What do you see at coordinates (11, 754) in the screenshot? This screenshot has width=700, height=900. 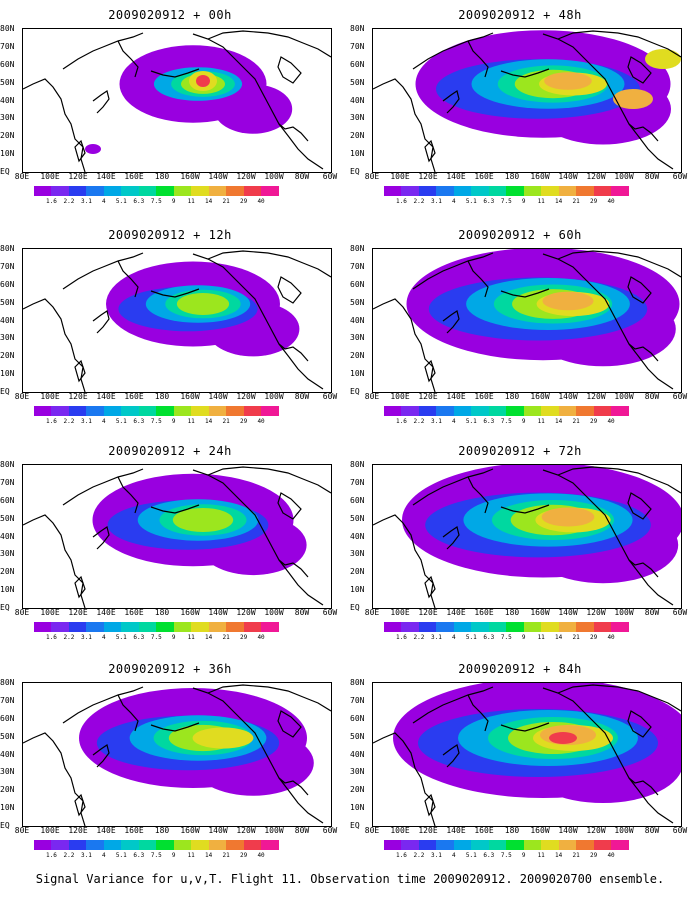 I see `latitude-axis: 80N 70N 60N 50N 40N 30N 20N 10N EQ` at bounding box center [11, 754].